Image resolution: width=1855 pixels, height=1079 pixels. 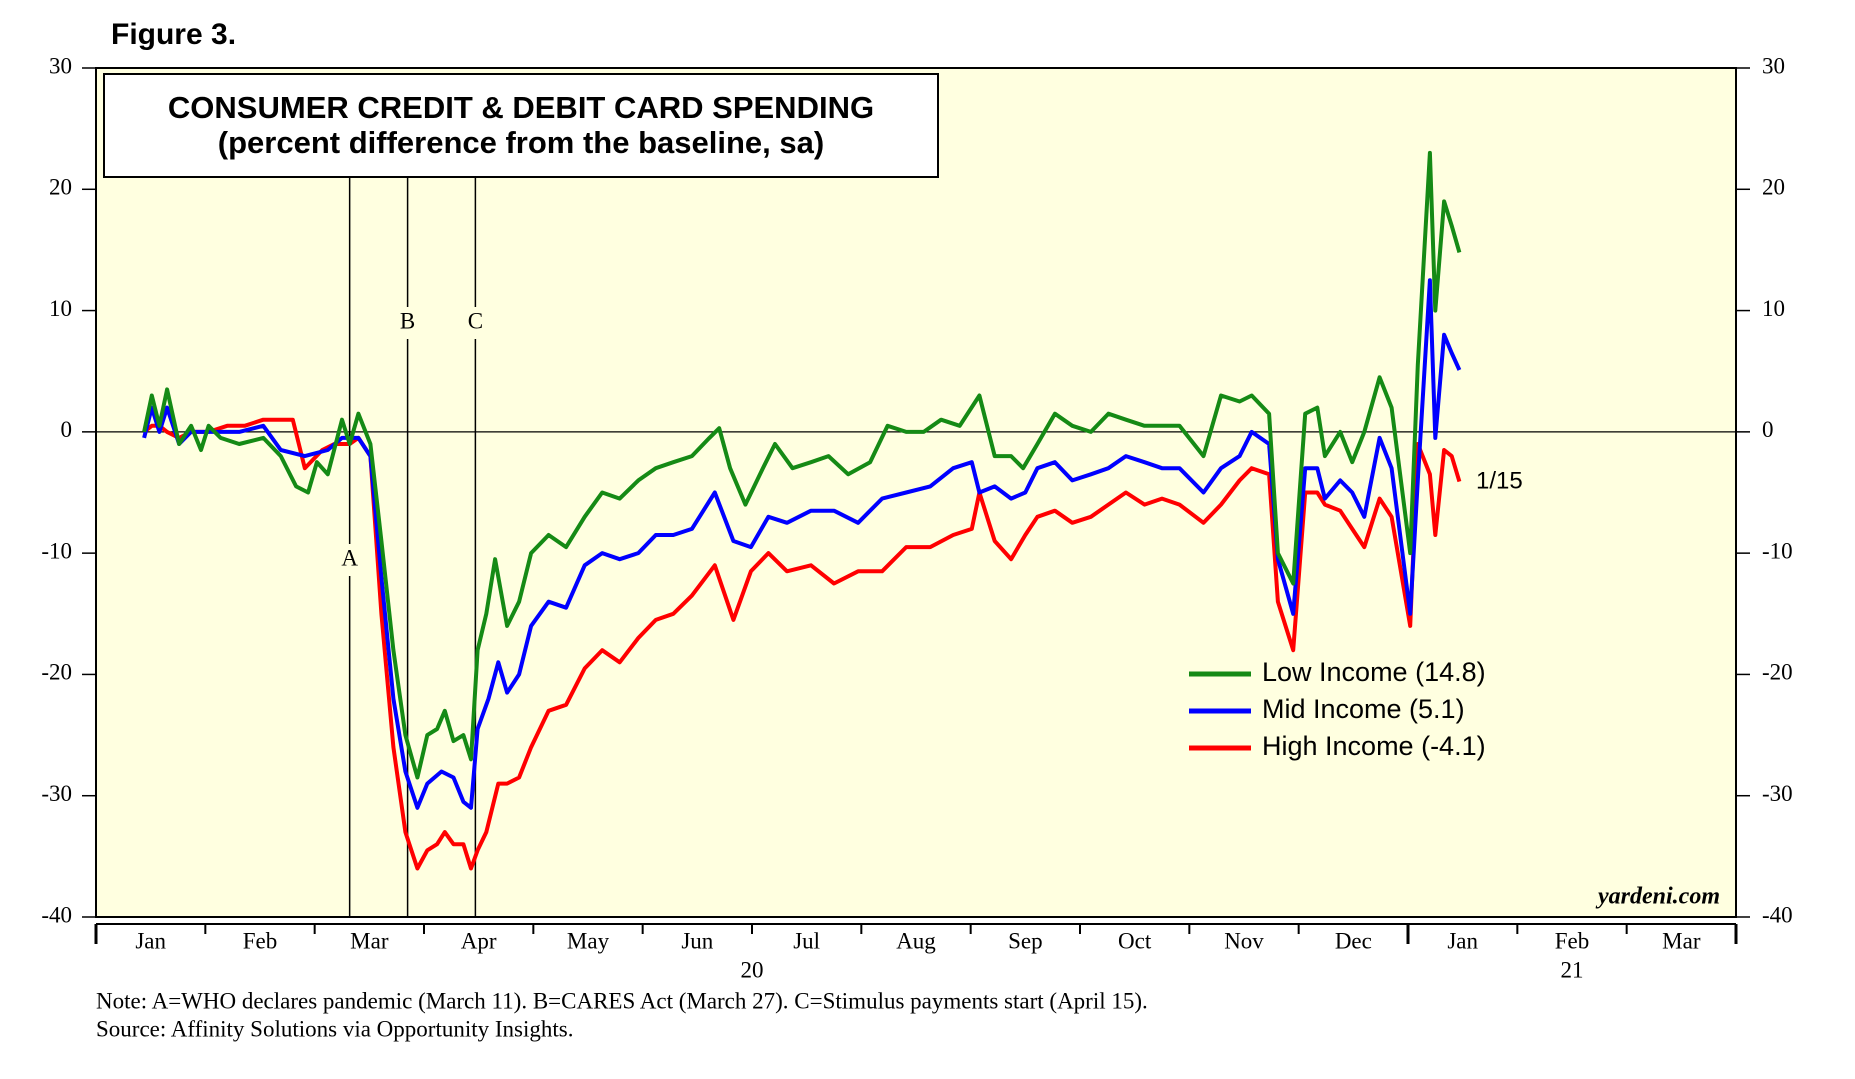 I want to click on year-label: 21, so click(x=1572, y=969).